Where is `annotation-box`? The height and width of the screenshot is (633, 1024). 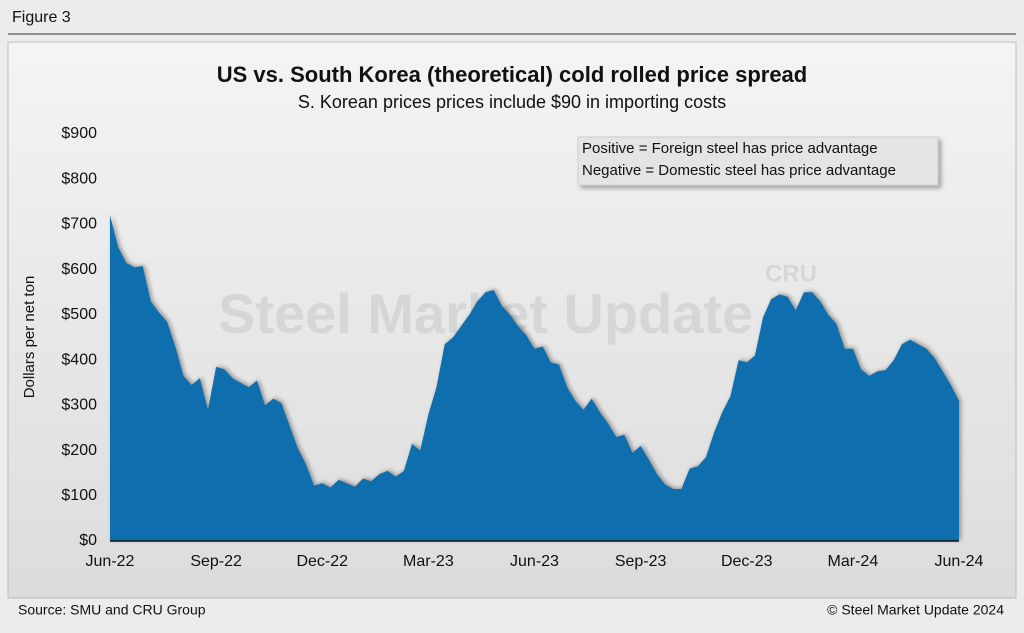
annotation-box is located at coordinates (758, 161).